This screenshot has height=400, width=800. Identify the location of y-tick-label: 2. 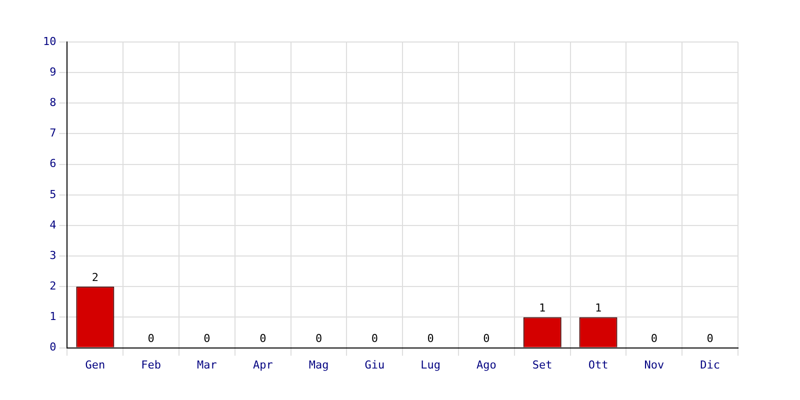
(53, 286).